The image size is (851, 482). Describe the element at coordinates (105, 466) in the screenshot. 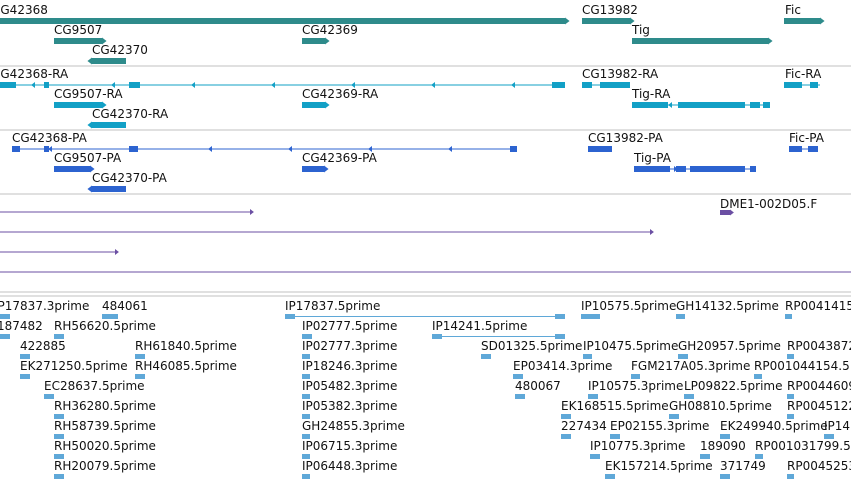

I see `feature-label: RH20079.5prime` at that location.